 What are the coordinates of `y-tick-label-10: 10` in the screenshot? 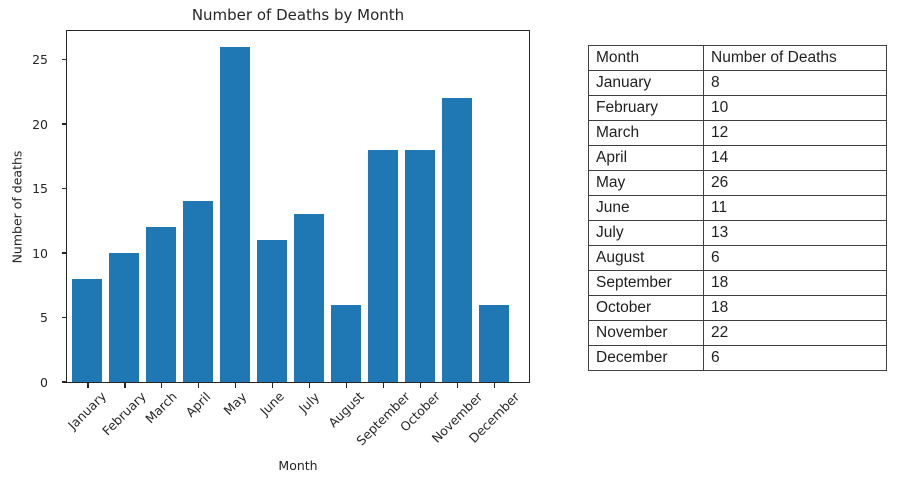 It's located at (40, 253).